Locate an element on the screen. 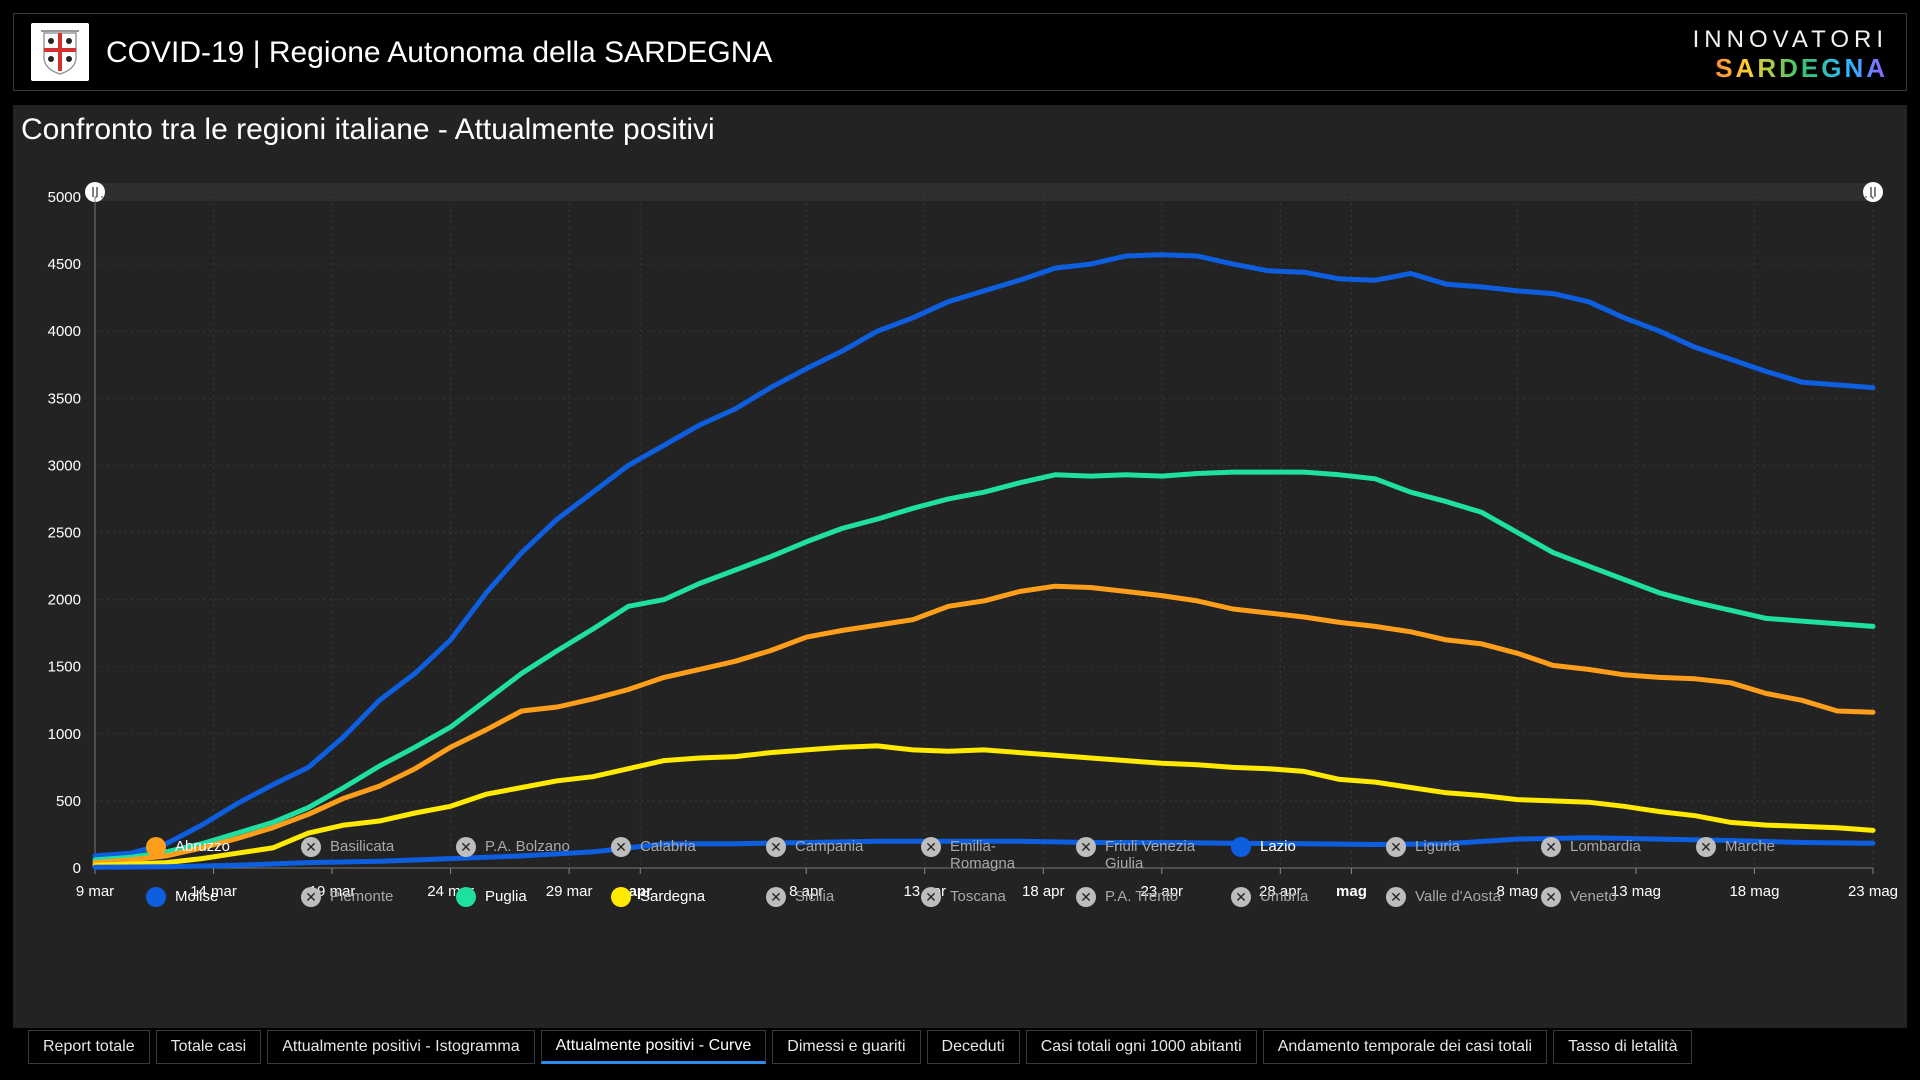 The image size is (1920, 1080). legend-label: Lazio is located at coordinates (1278, 846).